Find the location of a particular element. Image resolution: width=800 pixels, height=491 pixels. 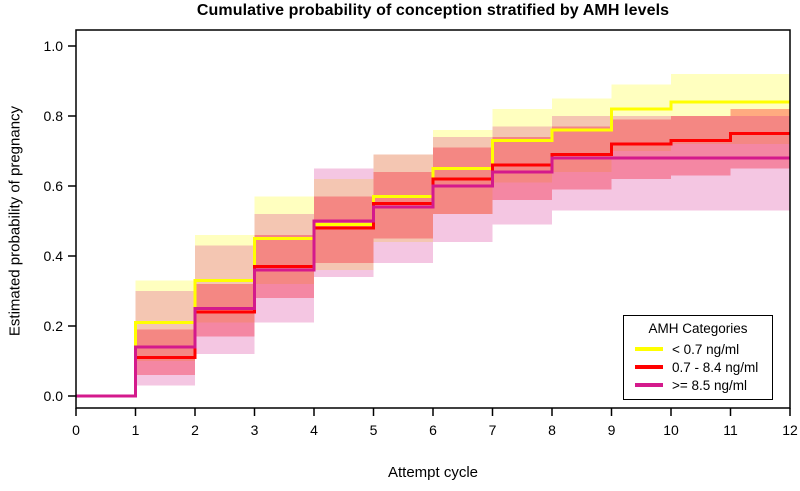

x-tick-label: 6 is located at coordinates (433, 430).